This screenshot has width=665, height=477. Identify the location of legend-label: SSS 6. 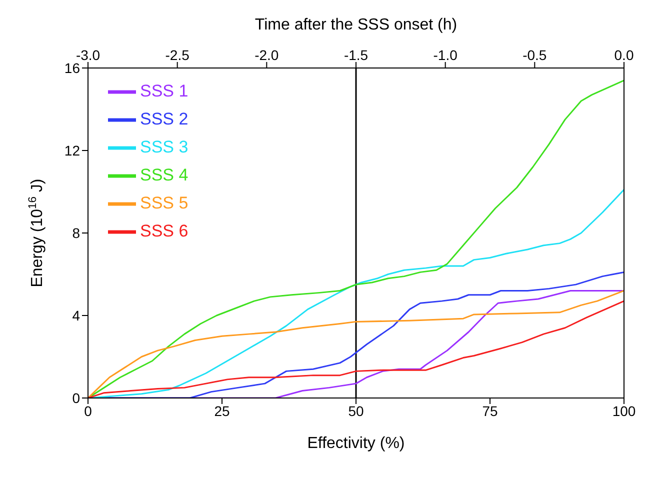
(164, 230).